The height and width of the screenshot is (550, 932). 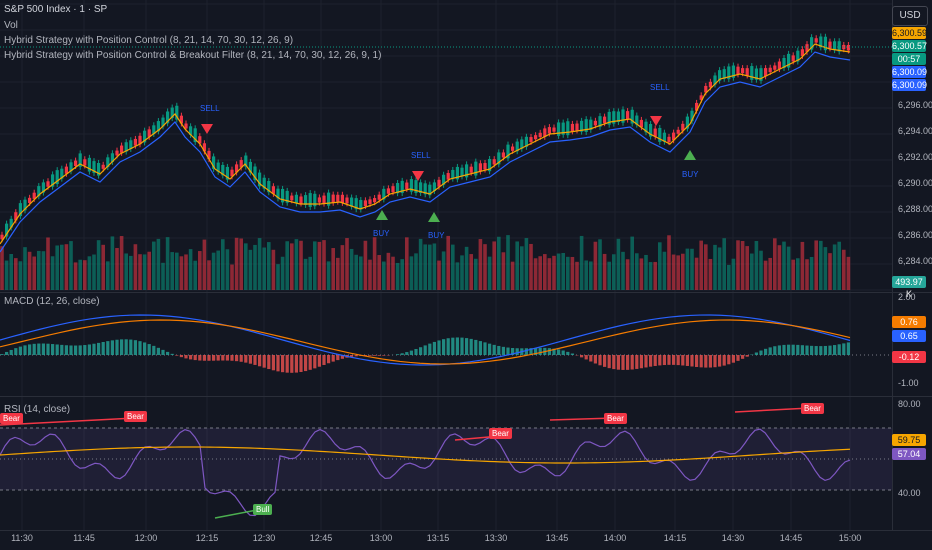 What do you see at coordinates (37, 409) in the screenshot?
I see `rsi-legend: RSI (14, close)` at bounding box center [37, 409].